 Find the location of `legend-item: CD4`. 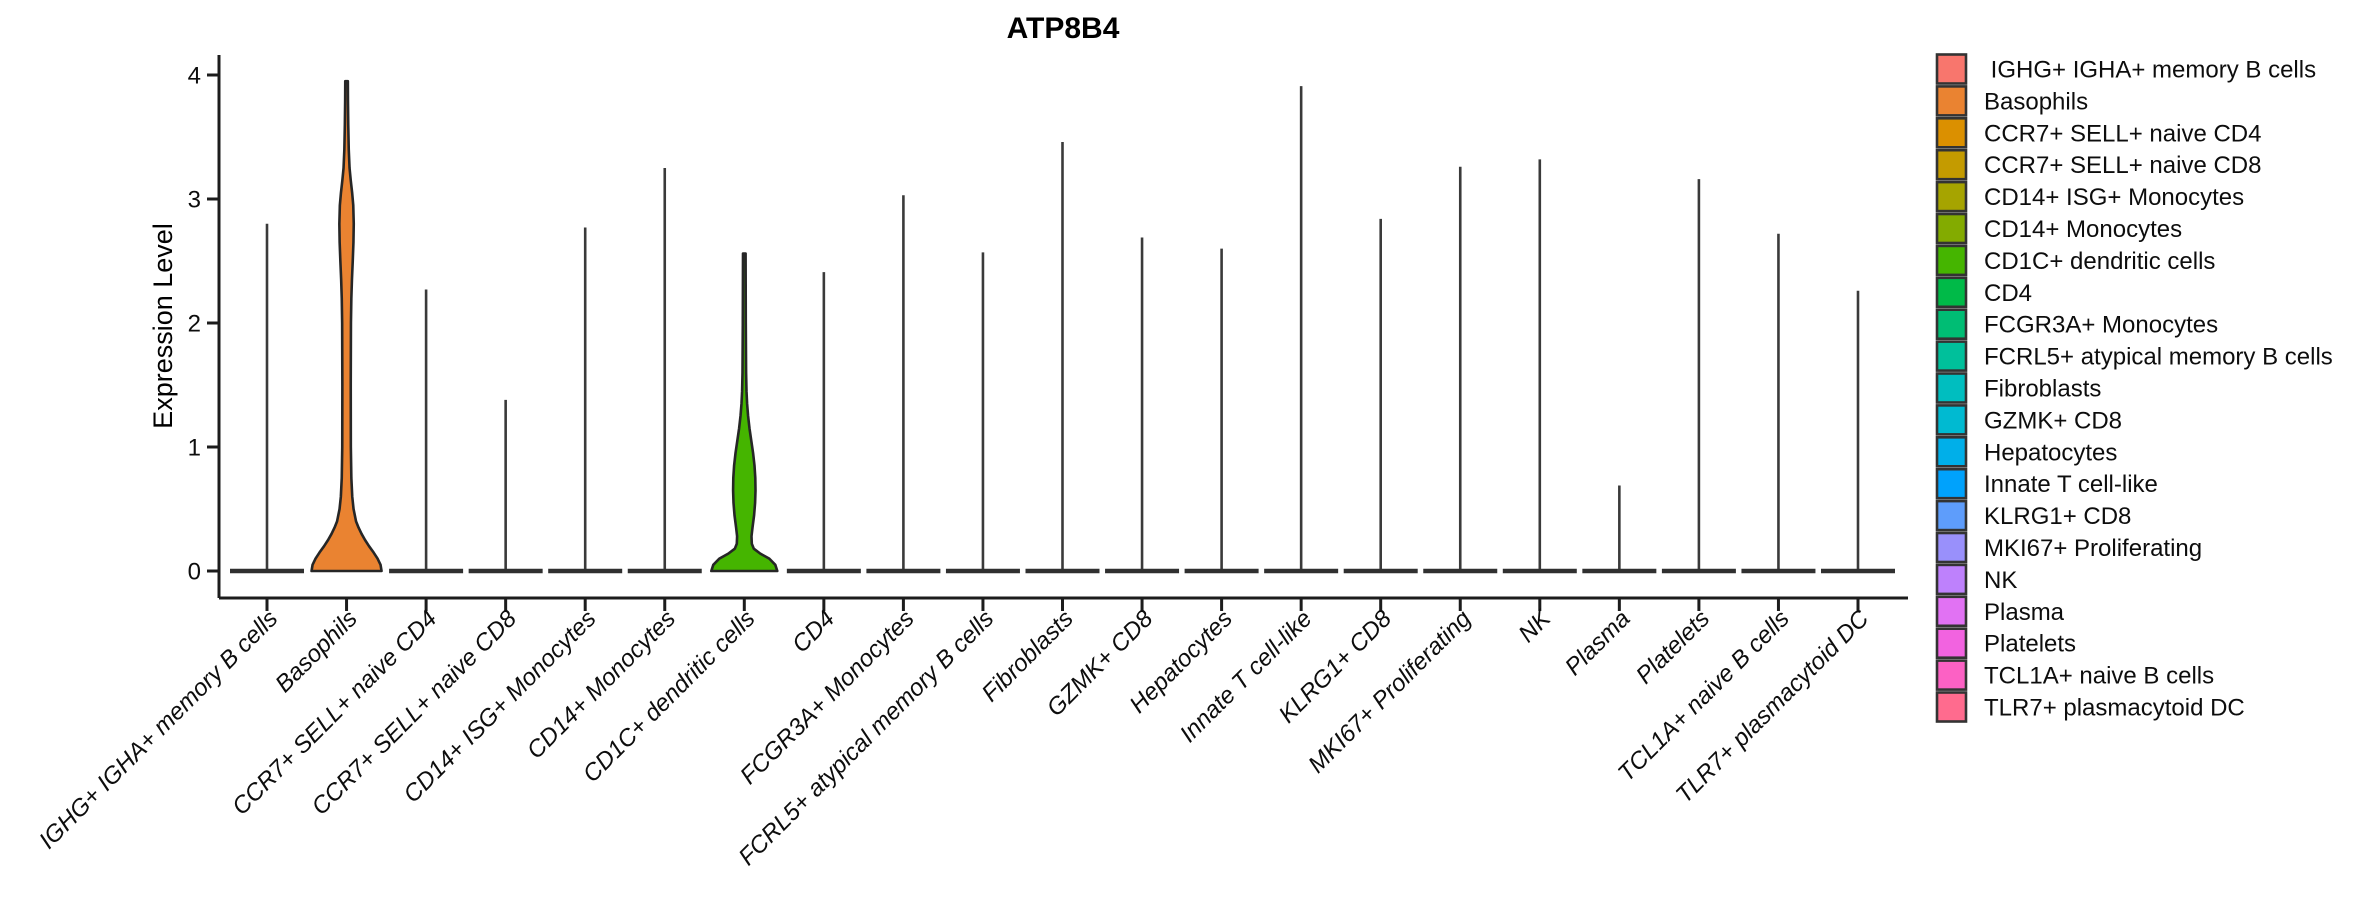

legend-item: CD4 is located at coordinates (1983, 292).